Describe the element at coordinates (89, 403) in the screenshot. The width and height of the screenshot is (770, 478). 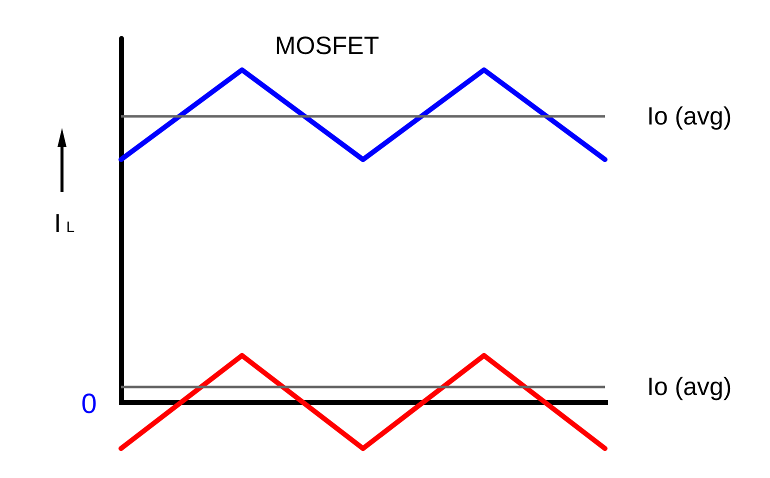
I see `text: 0` at that location.